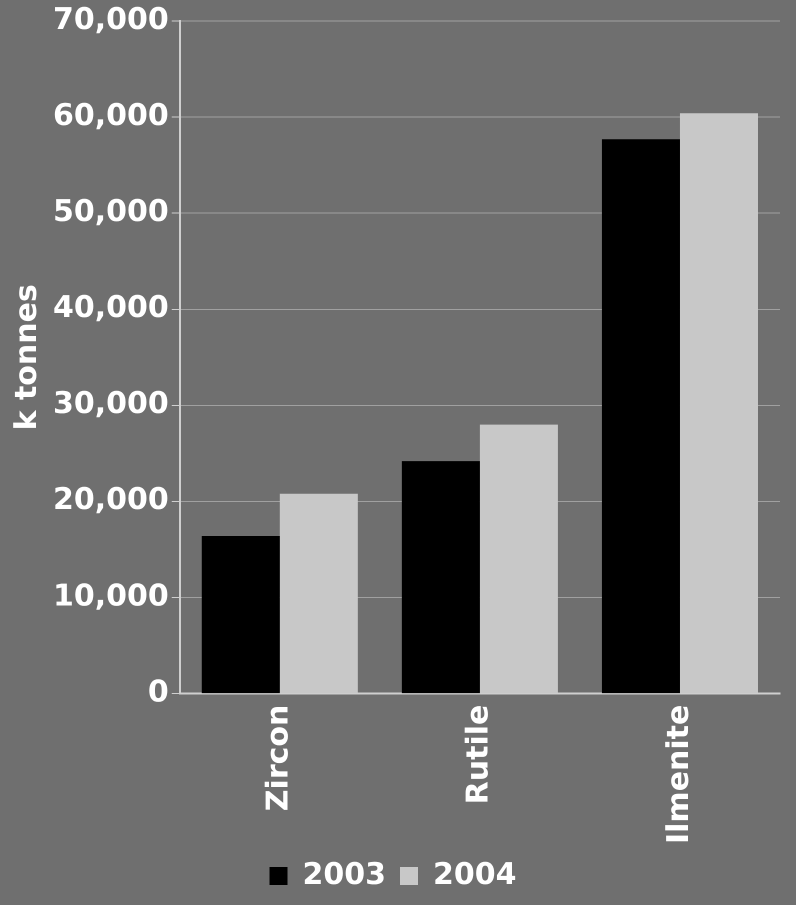  What do you see at coordinates (344, 874) in the screenshot?
I see `legend-label: 2003` at bounding box center [344, 874].